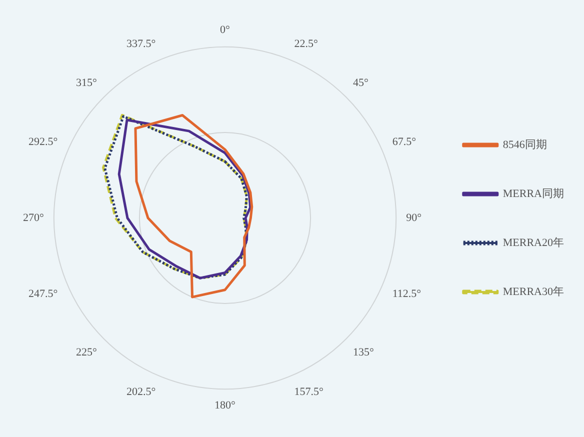 The width and height of the screenshot is (584, 437). What do you see at coordinates (43, 294) in the screenshot?
I see `spoke-label: 247.5°` at bounding box center [43, 294].